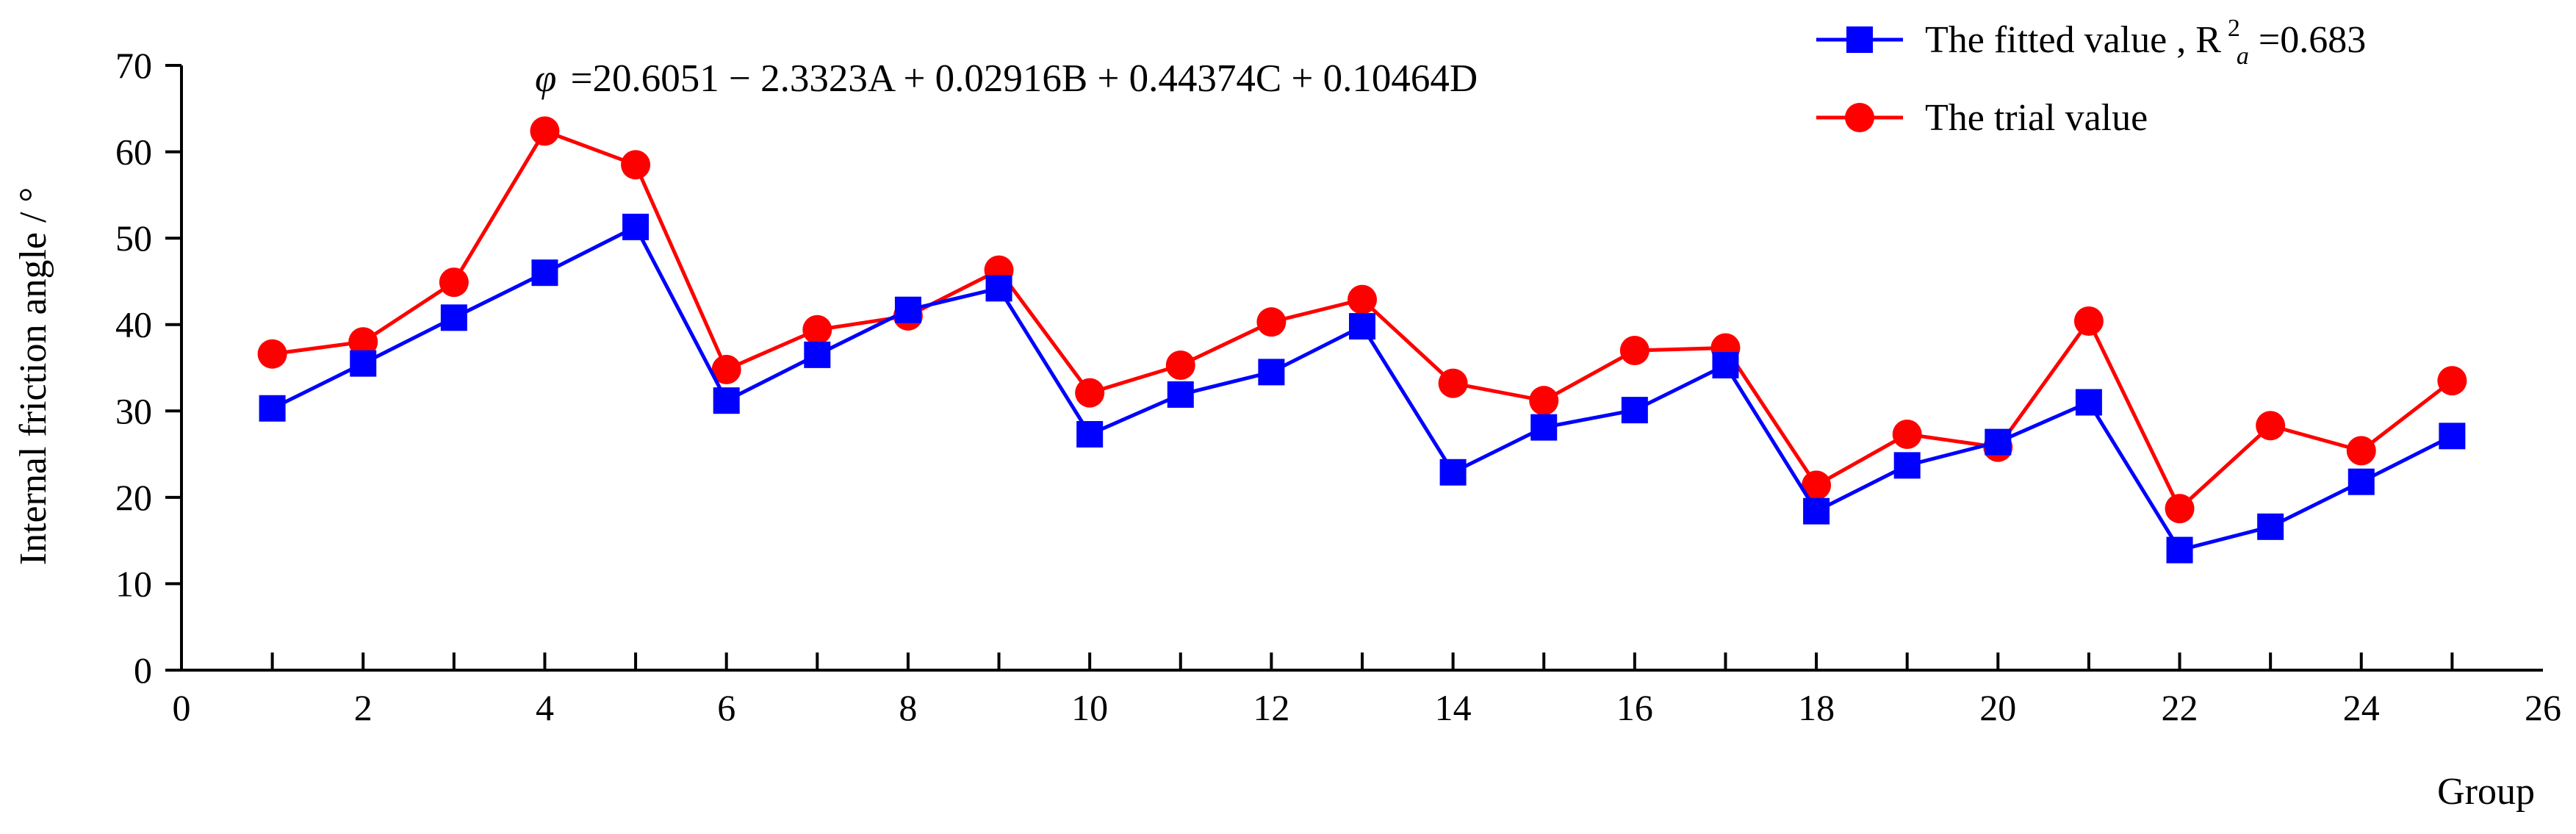 This screenshot has height=834, width=2576. What do you see at coordinates (1859, 39) in the screenshot?
I see `legend-marker-fitted` at bounding box center [1859, 39].